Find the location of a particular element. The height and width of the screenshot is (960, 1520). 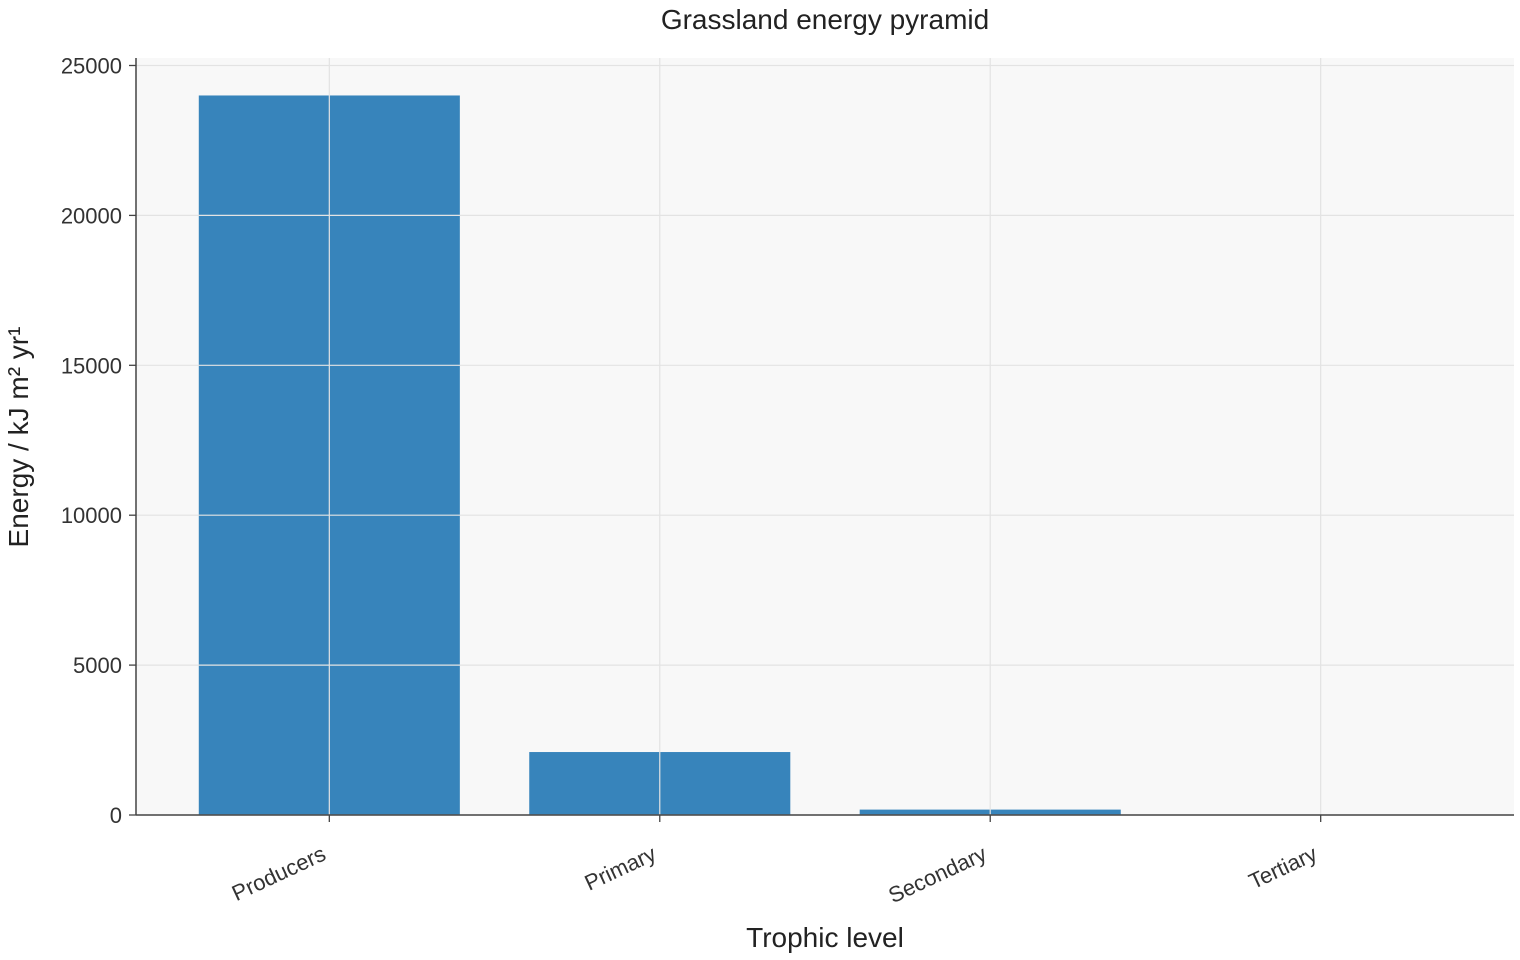

y-tick-label-5: 25000 is located at coordinates (91, 65).